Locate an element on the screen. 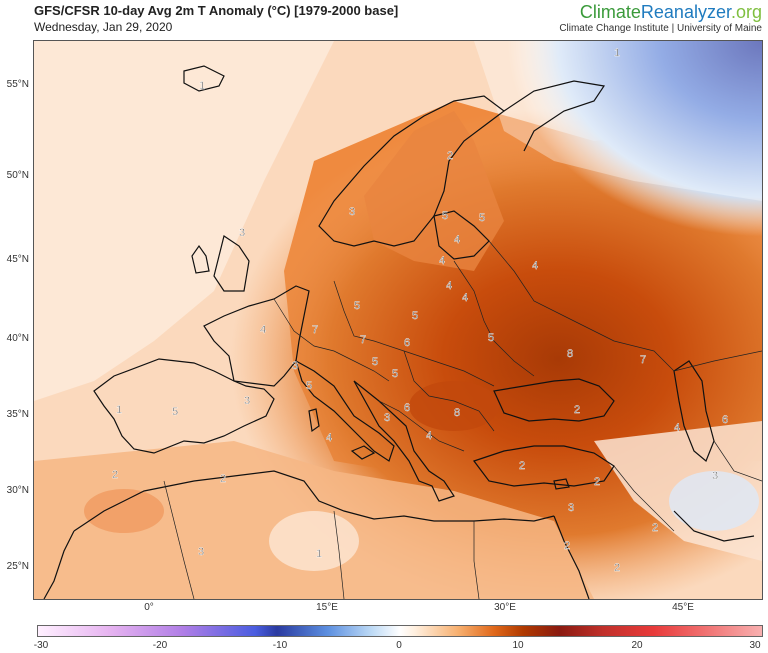 The height and width of the screenshot is (653, 768). coastline-red-sea is located at coordinates (571, 557).